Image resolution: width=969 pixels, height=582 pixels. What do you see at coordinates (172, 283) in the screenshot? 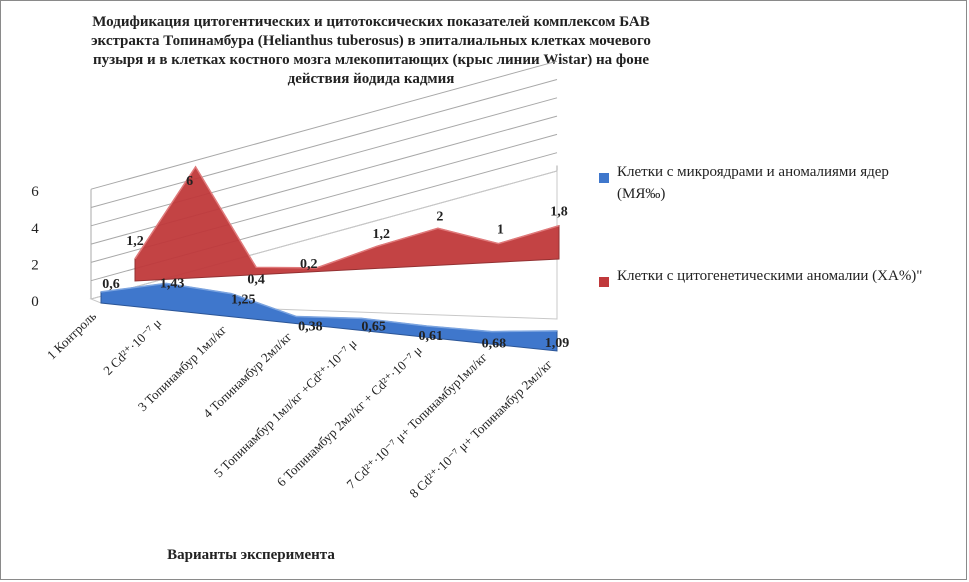
I see `data-label-micronuclei: 1,43` at bounding box center [172, 283].